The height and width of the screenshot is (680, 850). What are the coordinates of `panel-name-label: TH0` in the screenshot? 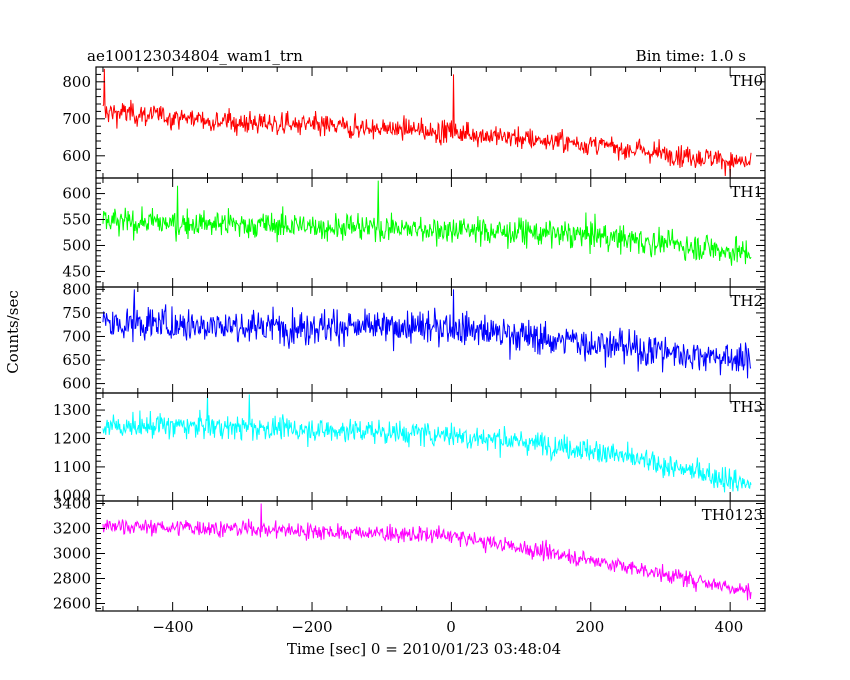 It's located at (746, 81).